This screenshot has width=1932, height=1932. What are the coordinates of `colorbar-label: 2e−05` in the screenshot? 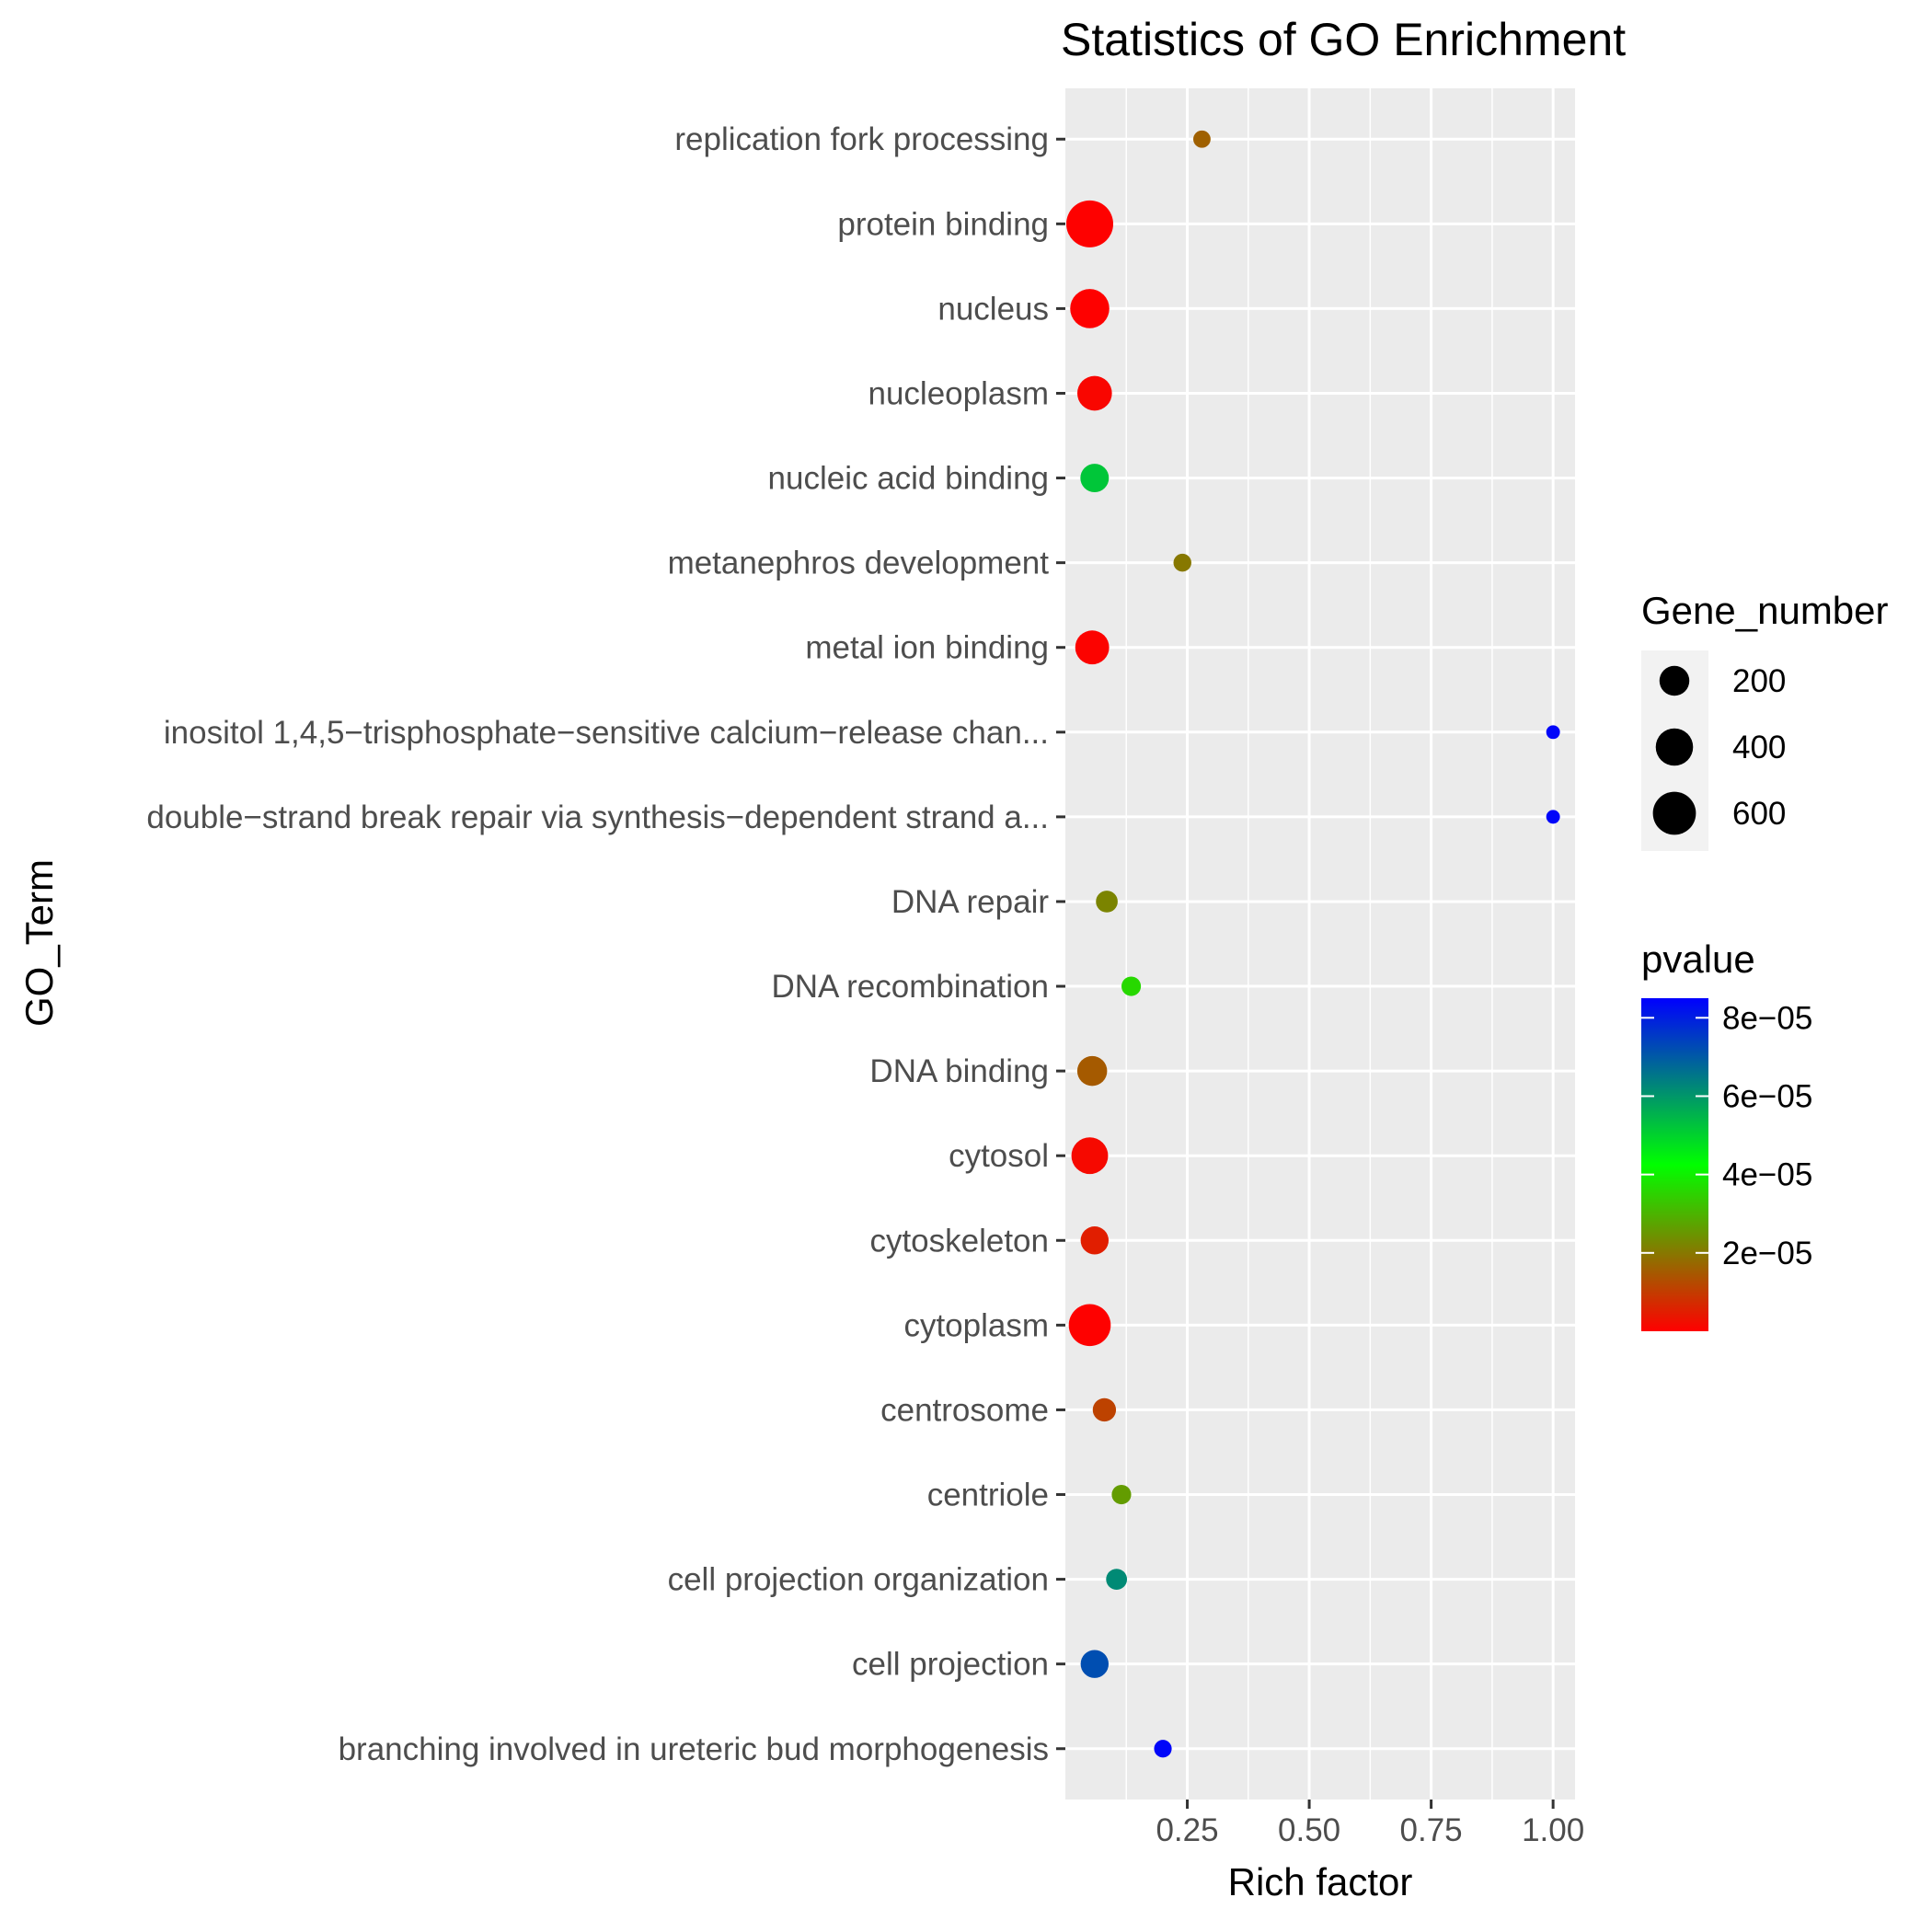 It's located at (1767, 1253).